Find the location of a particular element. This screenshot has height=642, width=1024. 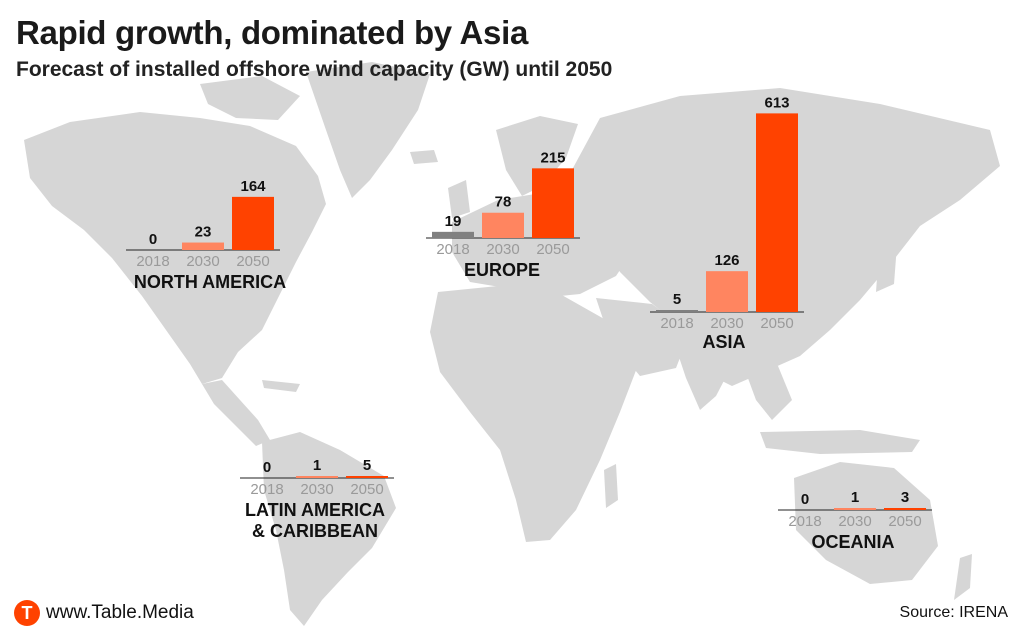

region-label: EUROPE is located at coordinates (502, 270).